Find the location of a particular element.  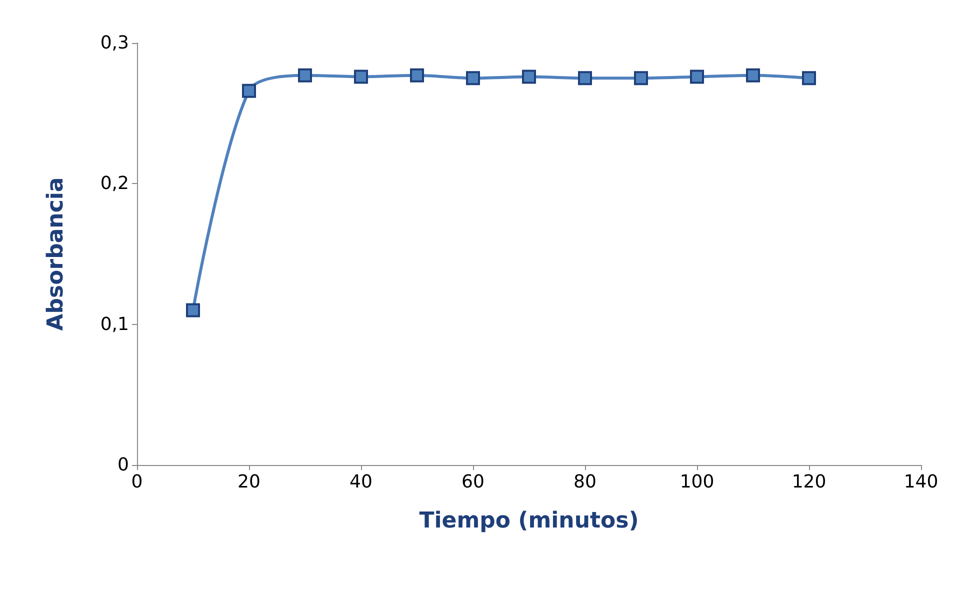

x-tick-label: 20 is located at coordinates (249, 482).